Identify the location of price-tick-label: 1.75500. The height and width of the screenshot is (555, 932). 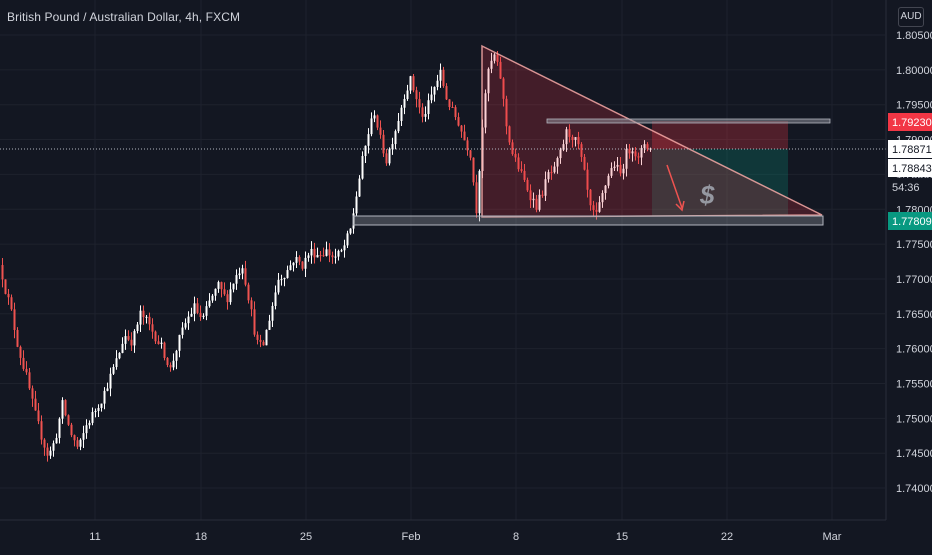
(914, 385).